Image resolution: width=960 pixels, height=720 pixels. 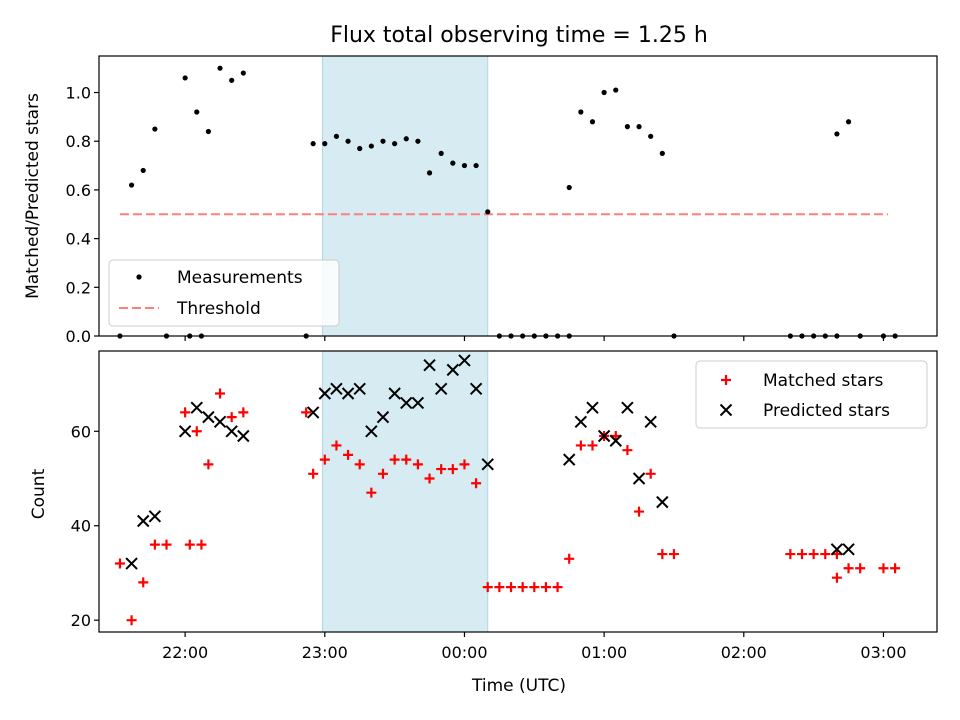 I want to click on x-tick-label: 01:00, so click(x=604, y=652).